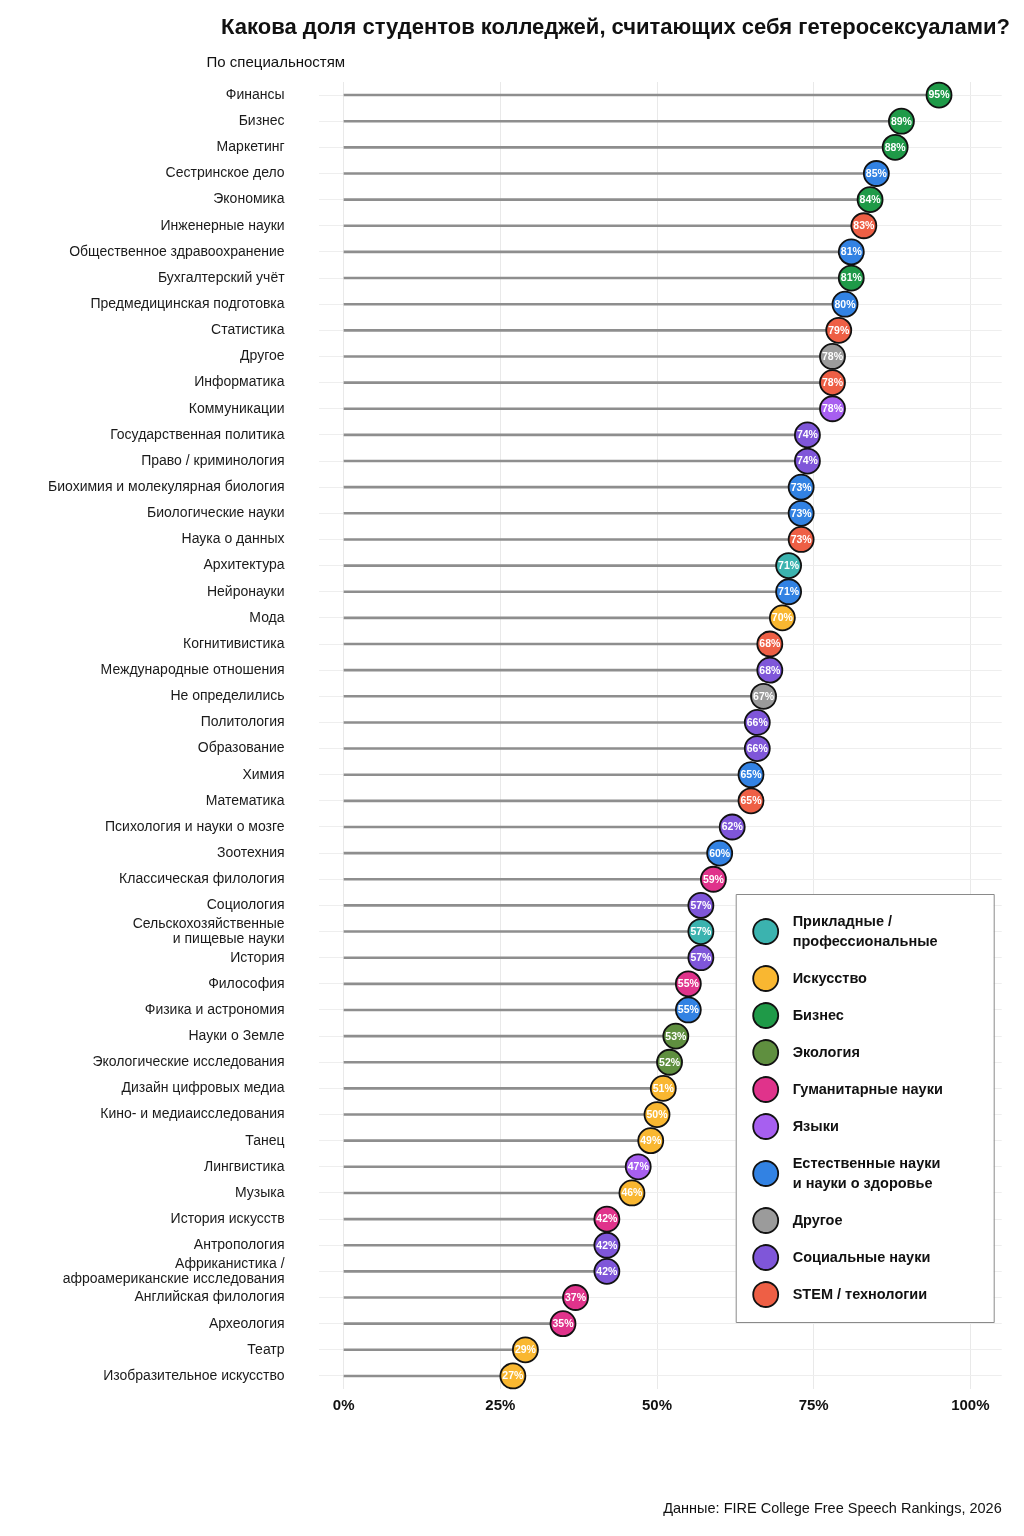  I want to click on data-label: 66%, so click(757, 747).